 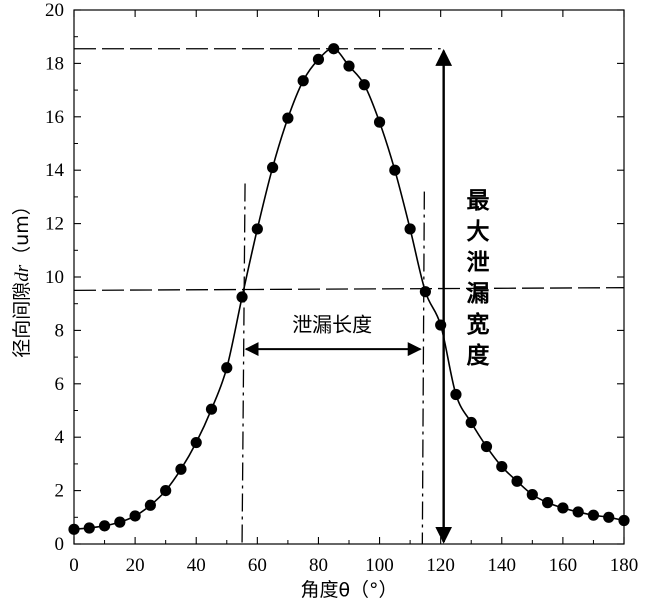 I want to click on y-axis-title: 径向间隙dr（um）, so click(x=22, y=276).